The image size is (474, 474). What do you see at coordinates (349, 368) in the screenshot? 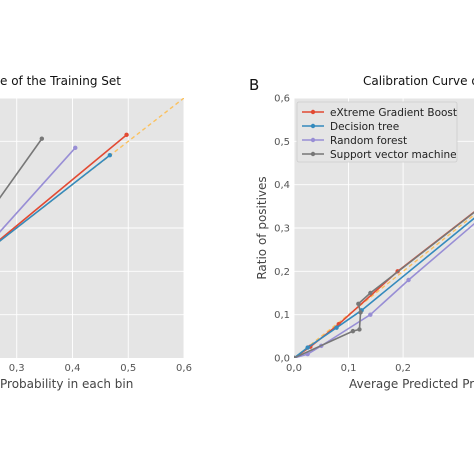
I see `right-x-tick-label: 0,1` at bounding box center [349, 368].